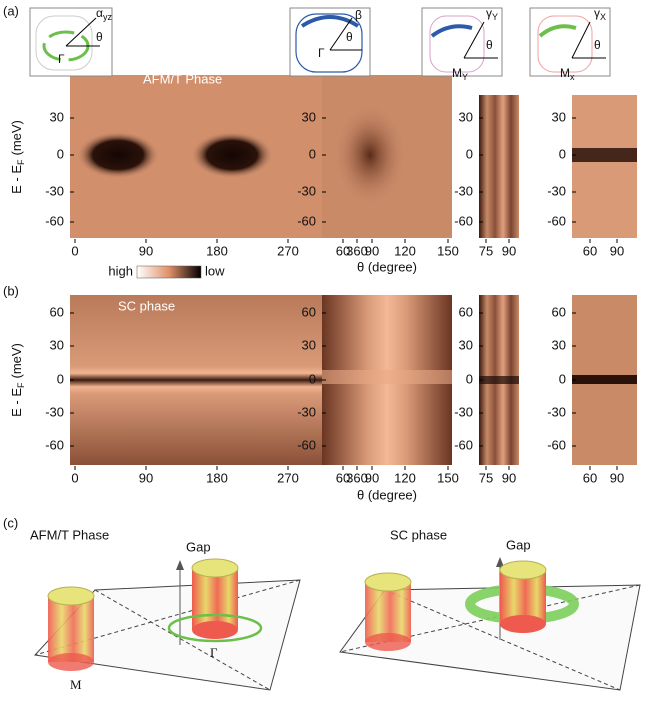  I want to click on inset-band: γY, so click(492, 14).